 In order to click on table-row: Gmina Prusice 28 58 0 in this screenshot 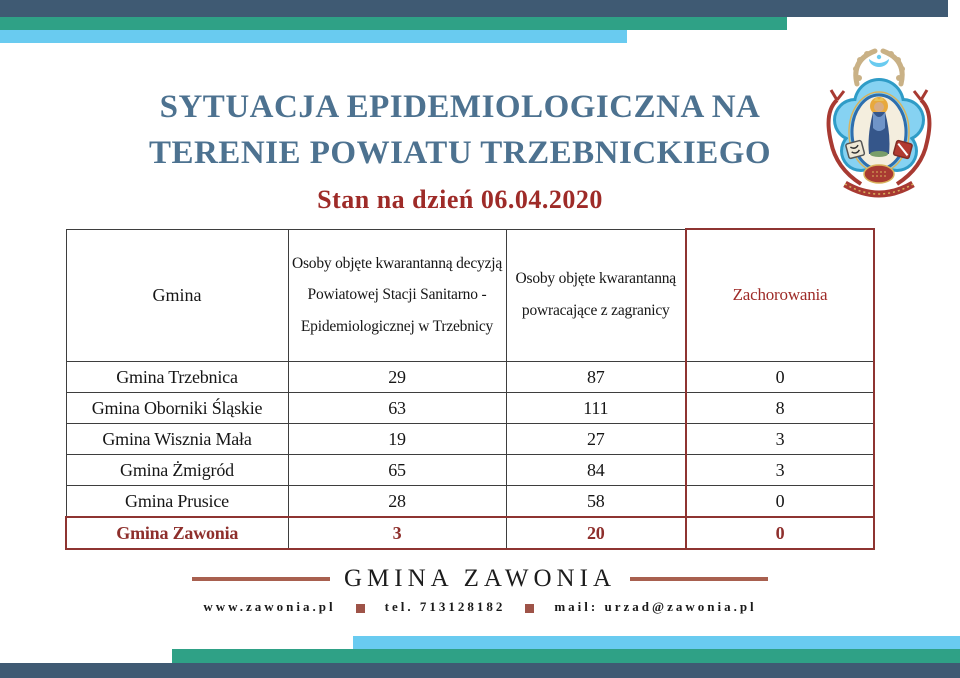, I will do `click(470, 501)`.